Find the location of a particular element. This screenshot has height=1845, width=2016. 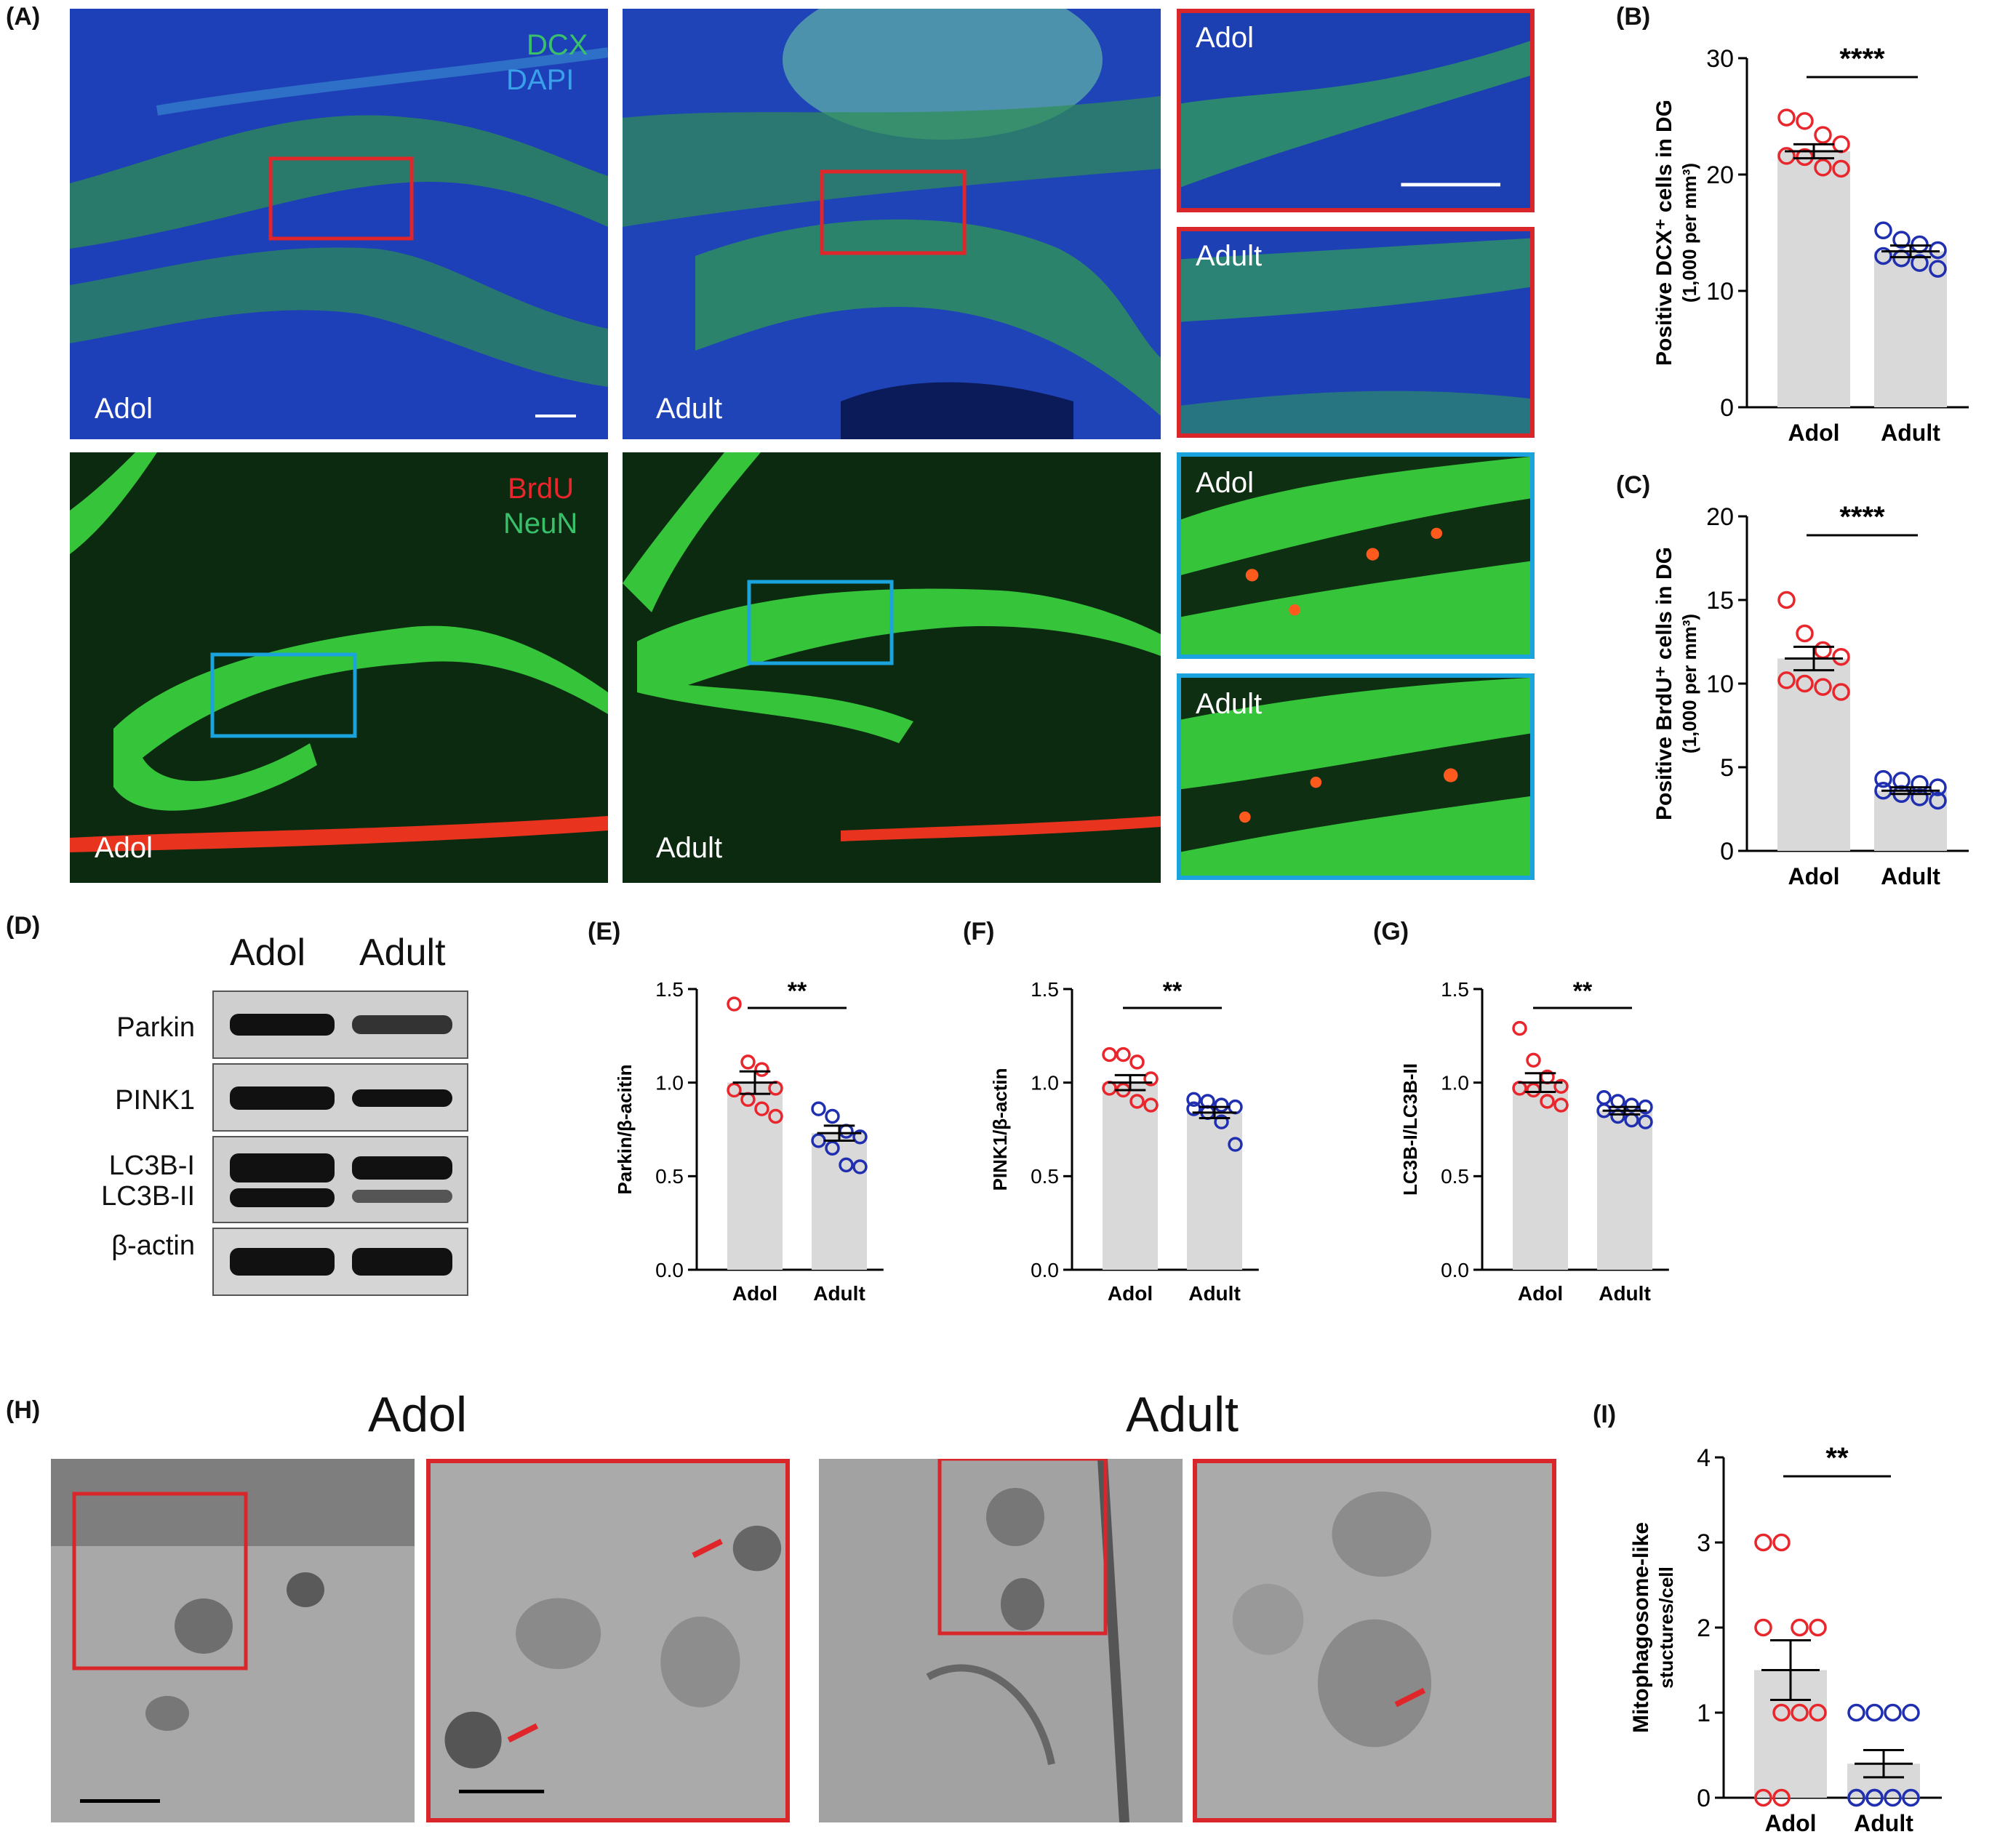

em-title-adult: Adult is located at coordinates (1182, 1415).